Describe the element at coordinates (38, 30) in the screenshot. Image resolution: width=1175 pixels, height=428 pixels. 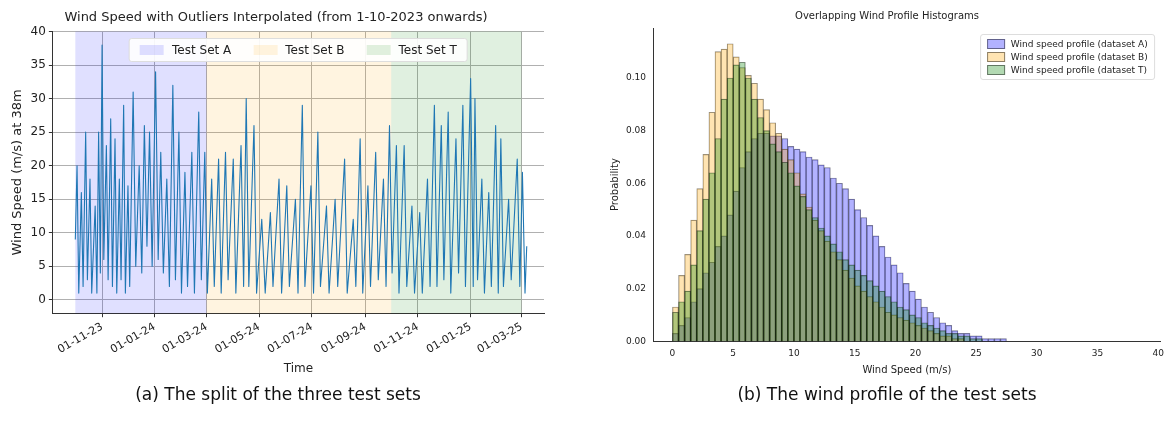
I see `y-tick-label: 40` at that location.